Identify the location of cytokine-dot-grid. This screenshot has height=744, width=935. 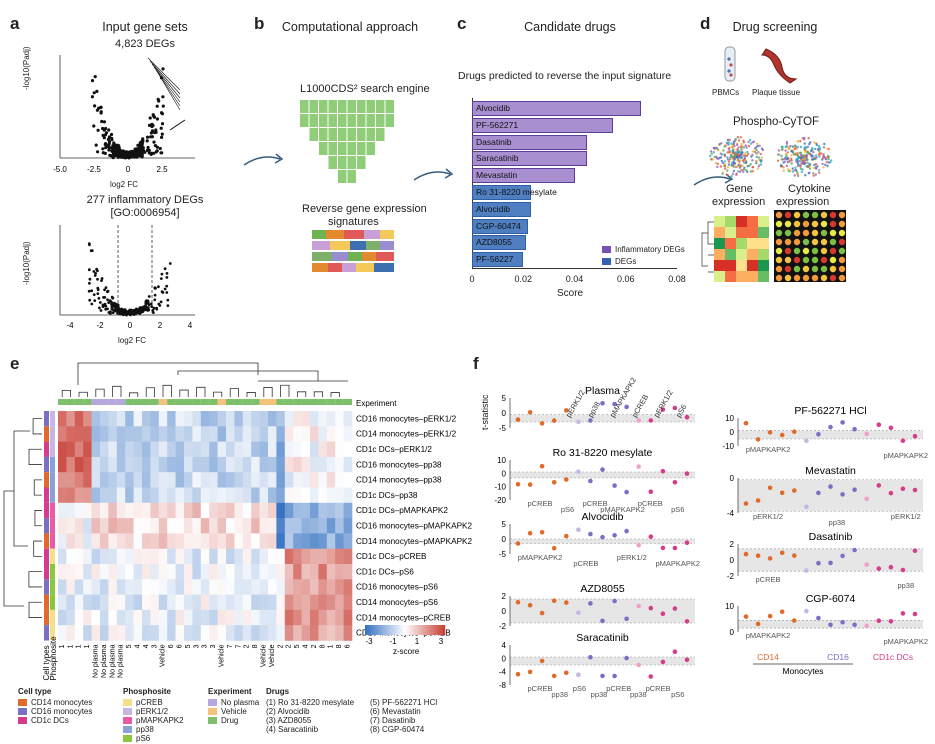
(810, 246).